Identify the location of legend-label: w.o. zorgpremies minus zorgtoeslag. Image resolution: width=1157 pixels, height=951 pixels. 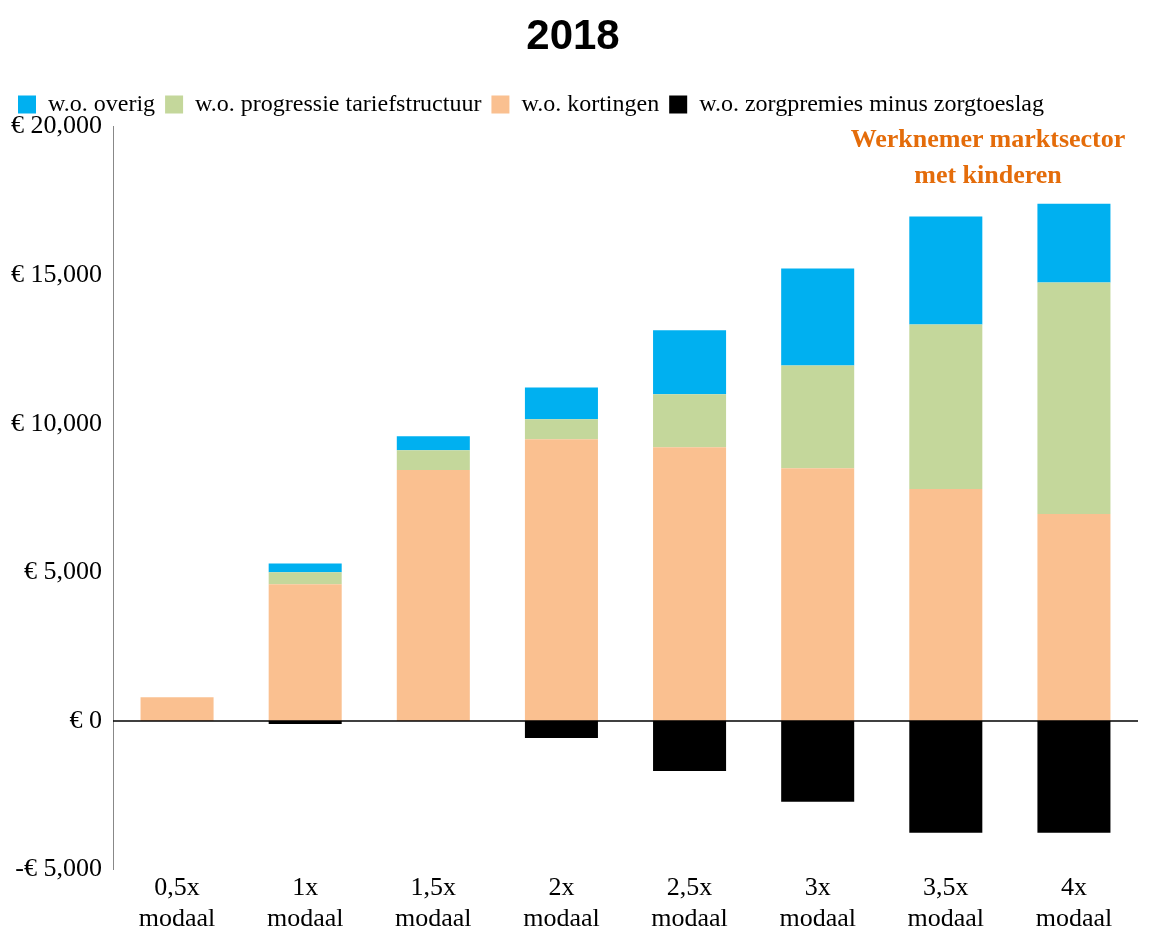
(872, 102).